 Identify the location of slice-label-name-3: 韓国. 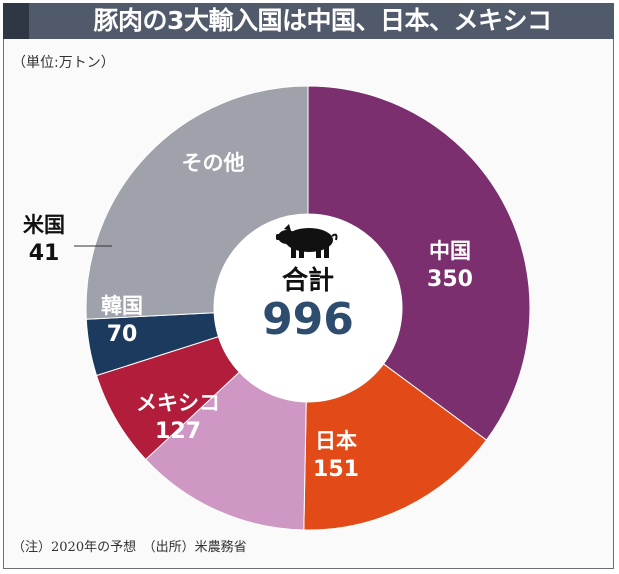
(122, 306).